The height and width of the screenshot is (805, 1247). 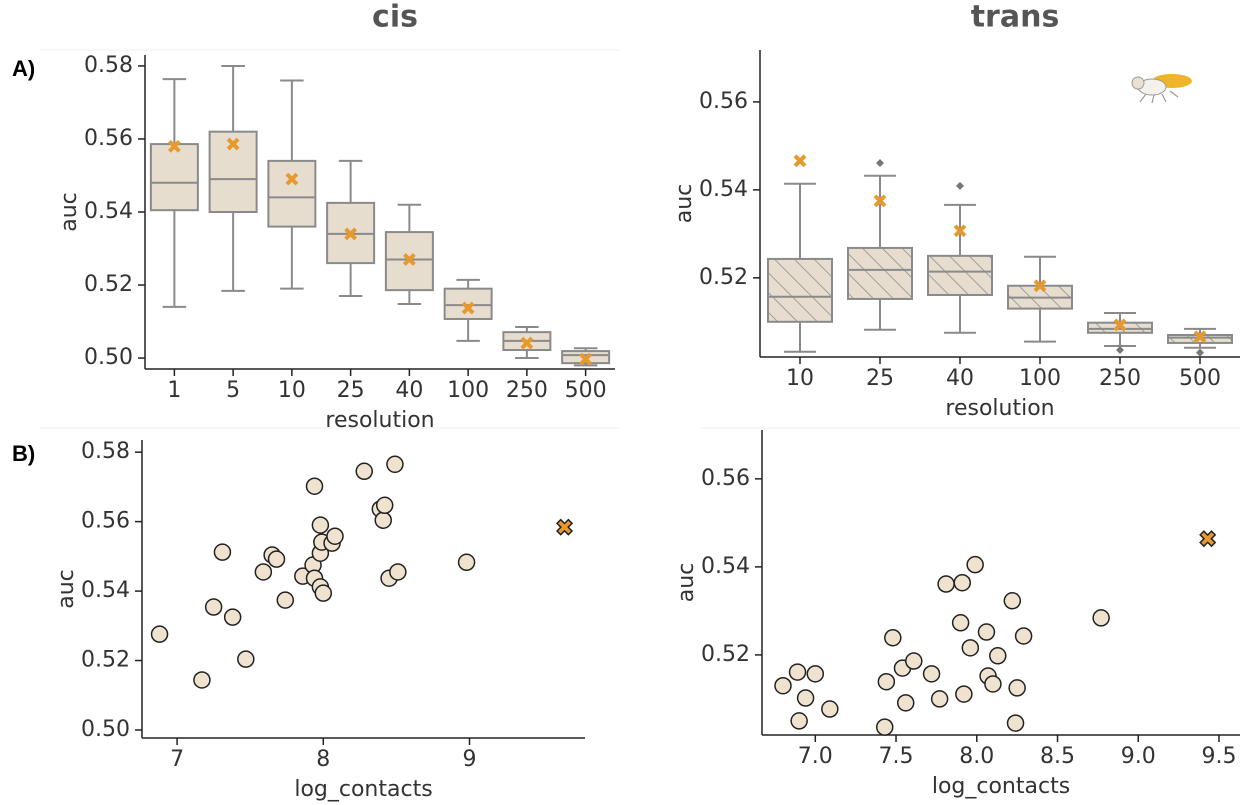 What do you see at coordinates (363, 789) in the screenshot?
I see `x-axis-label: log_contacts` at bounding box center [363, 789].